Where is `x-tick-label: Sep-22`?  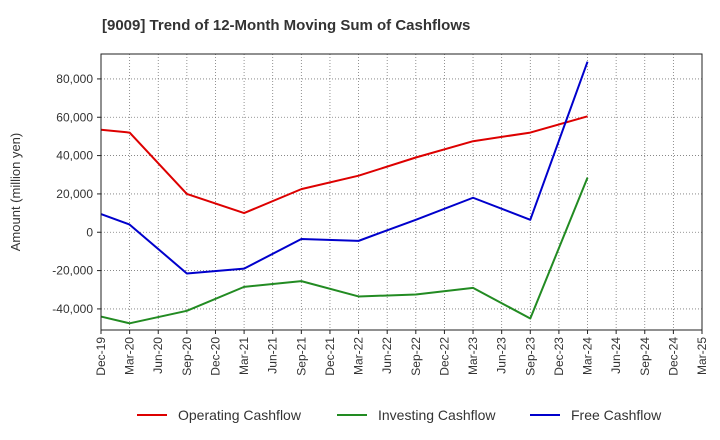 x-tick-label: Sep-22 is located at coordinates (416, 356).